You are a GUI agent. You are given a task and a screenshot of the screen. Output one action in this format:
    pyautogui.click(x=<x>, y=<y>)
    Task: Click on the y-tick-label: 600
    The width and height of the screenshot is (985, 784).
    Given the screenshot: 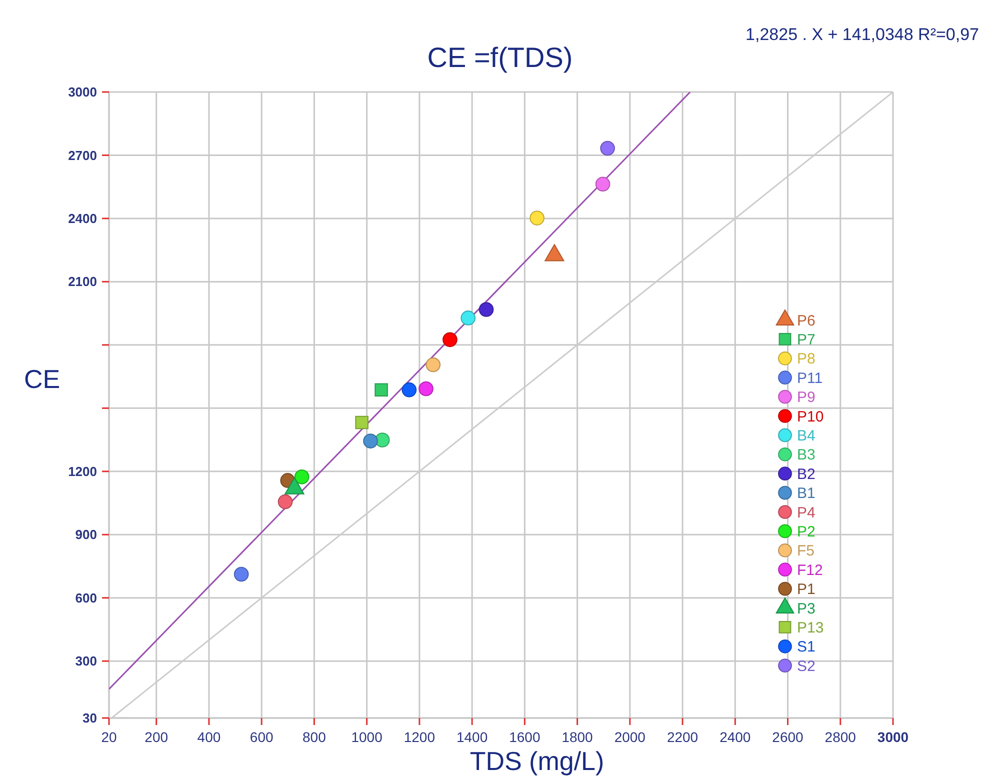 What is the action you would take?
    pyautogui.click(x=86, y=598)
    